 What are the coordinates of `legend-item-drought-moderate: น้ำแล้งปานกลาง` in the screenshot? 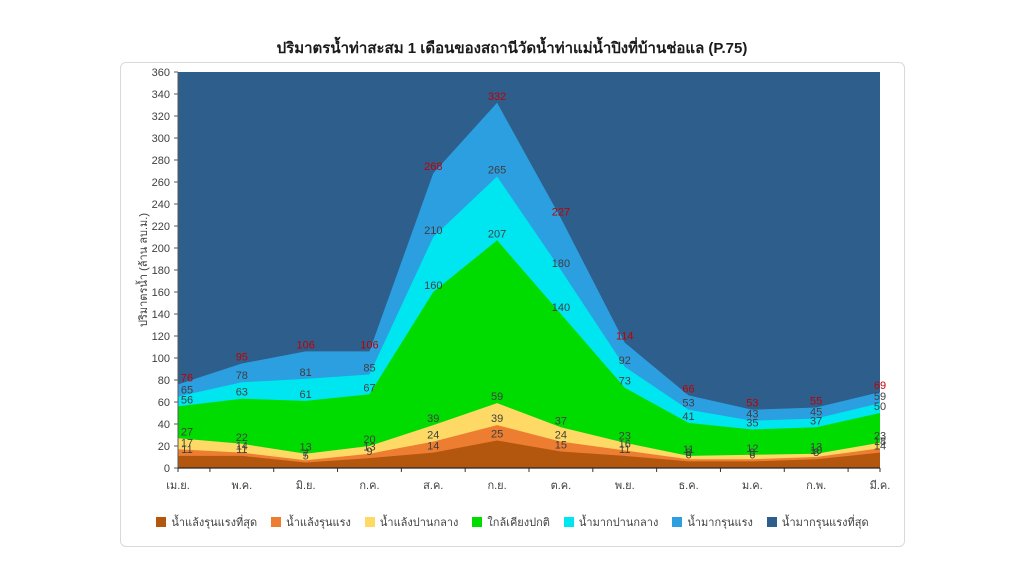 It's located at (411, 522).